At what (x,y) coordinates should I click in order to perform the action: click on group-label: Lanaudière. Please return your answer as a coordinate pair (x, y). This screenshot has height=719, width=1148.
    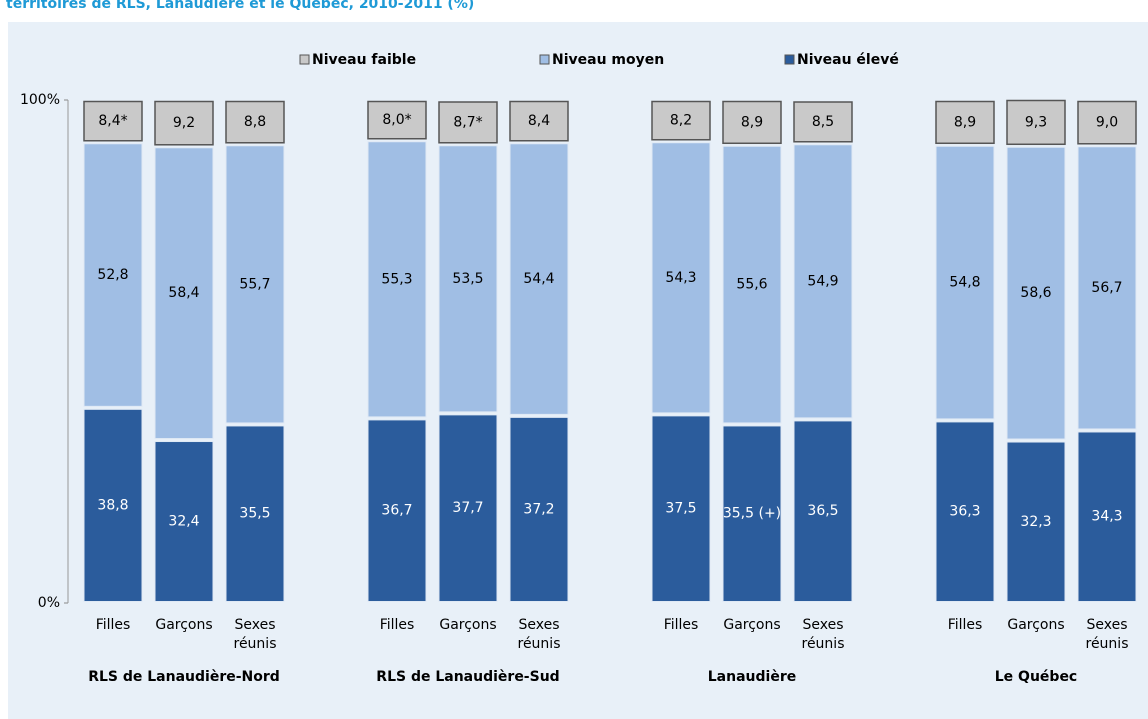
    Looking at the image, I should click on (752, 677).